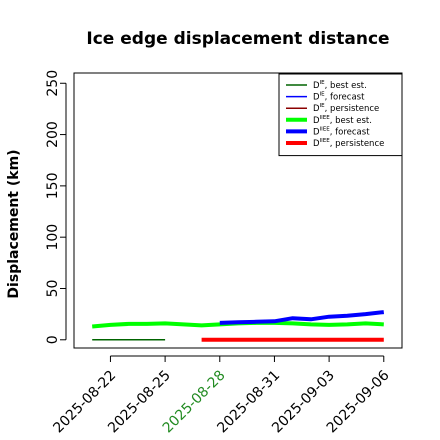 The image size is (440, 440). I want to click on chart-title: Ice edge displacement distance, so click(237, 39).